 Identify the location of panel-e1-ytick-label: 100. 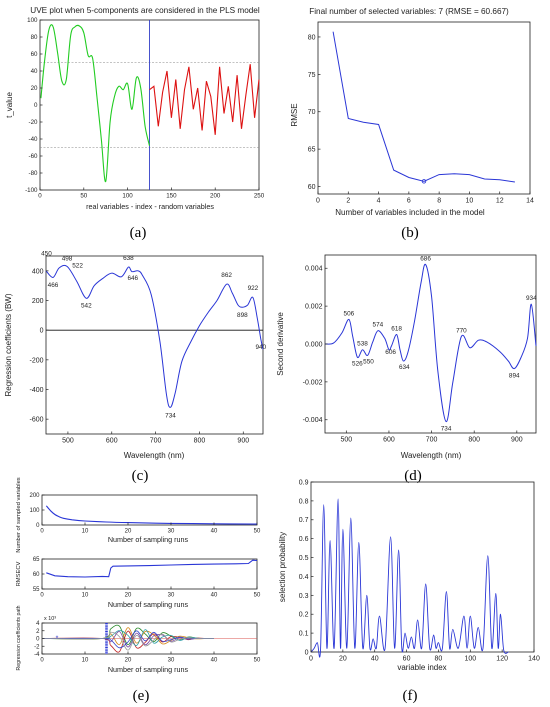
(34, 511).